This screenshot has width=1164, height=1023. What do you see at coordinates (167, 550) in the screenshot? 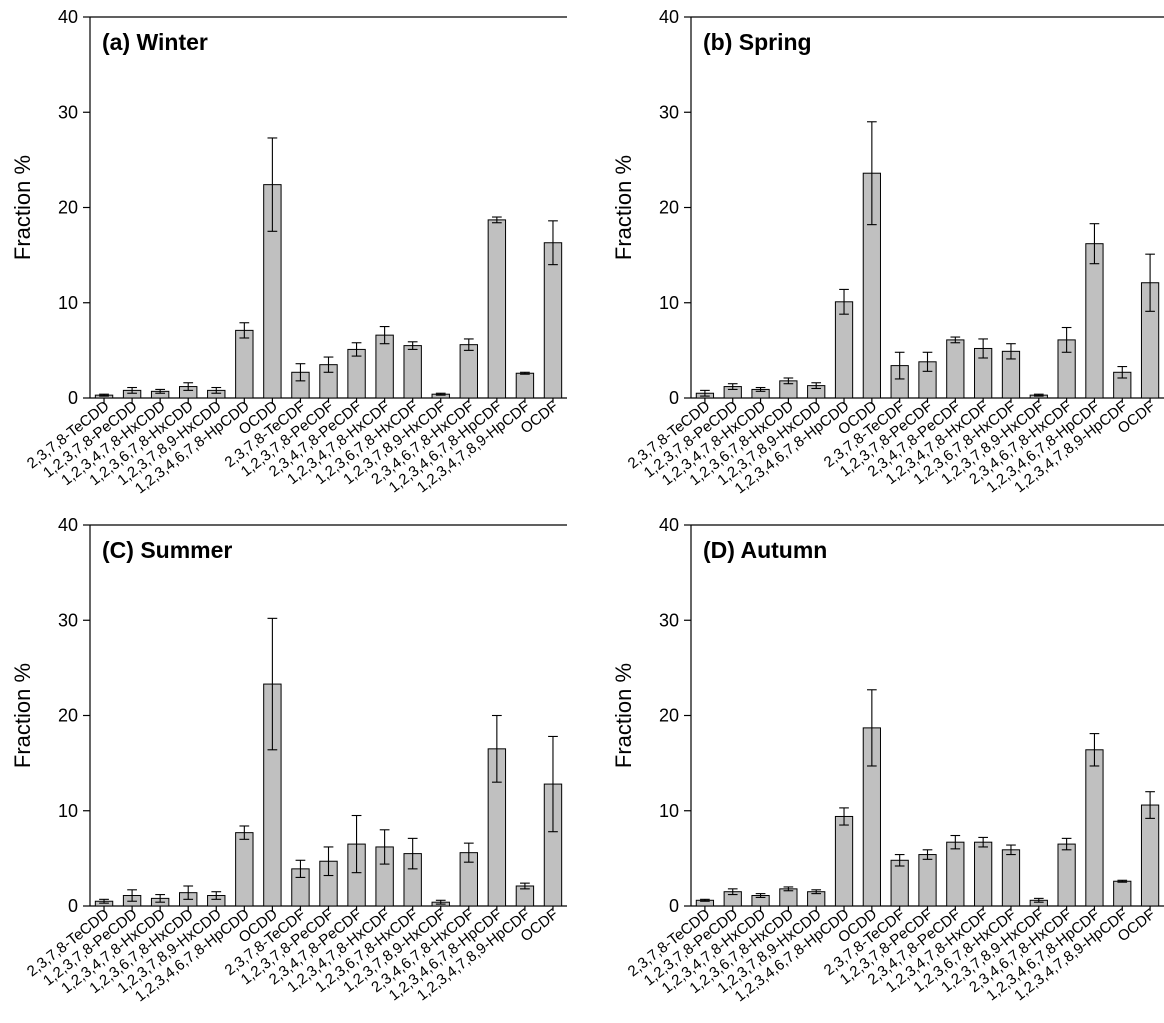
I see `panel-title: (C) Summer` at bounding box center [167, 550].